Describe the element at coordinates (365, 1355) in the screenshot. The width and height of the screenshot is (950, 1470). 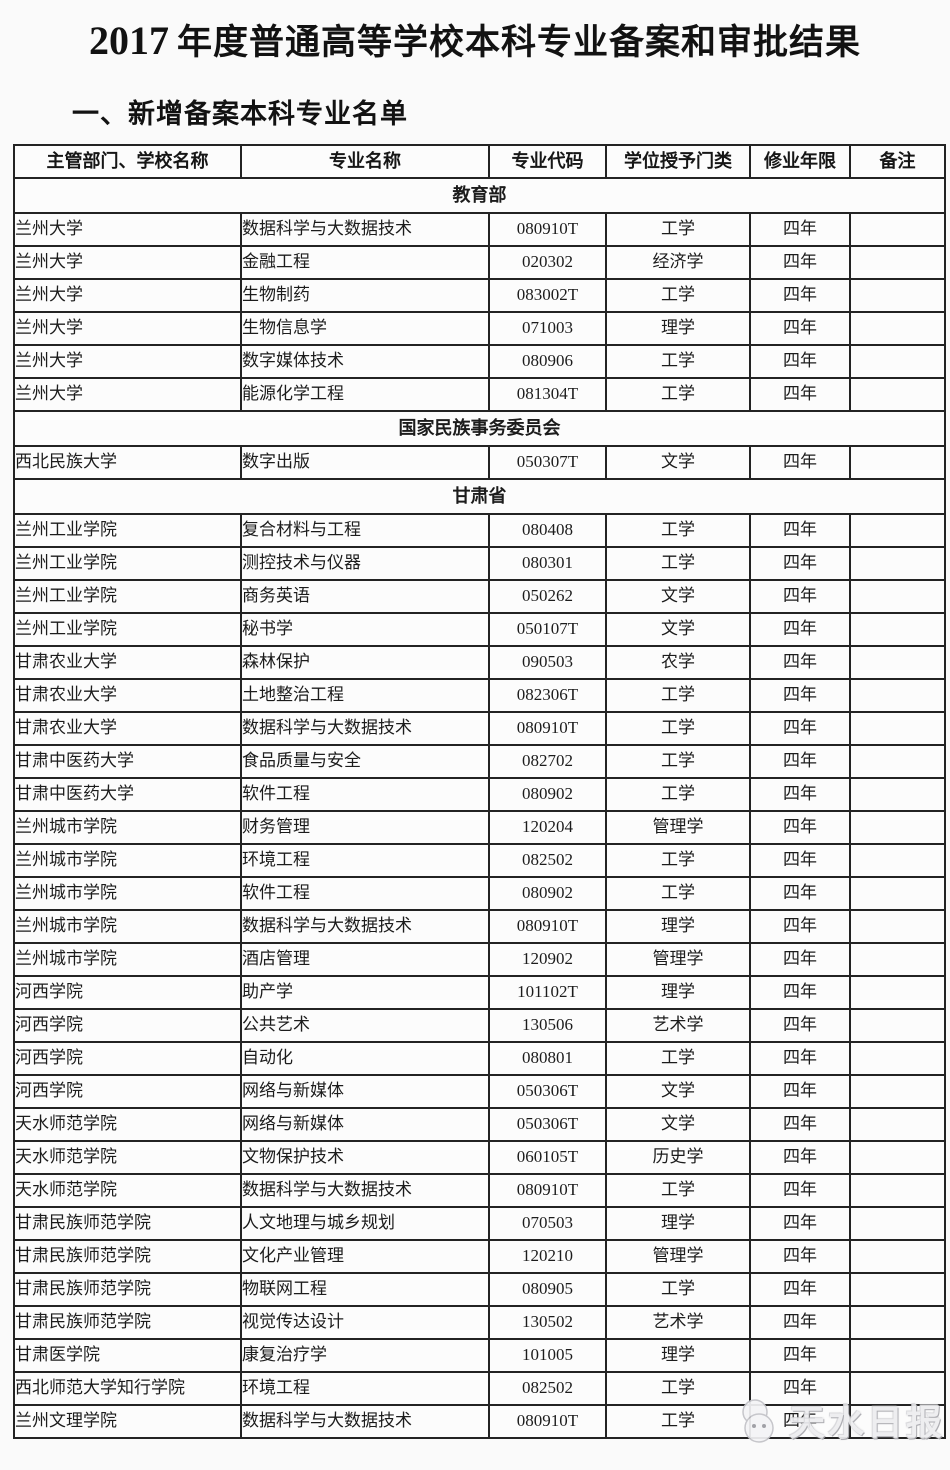
I see `cell-major: 康复治疗学` at that location.